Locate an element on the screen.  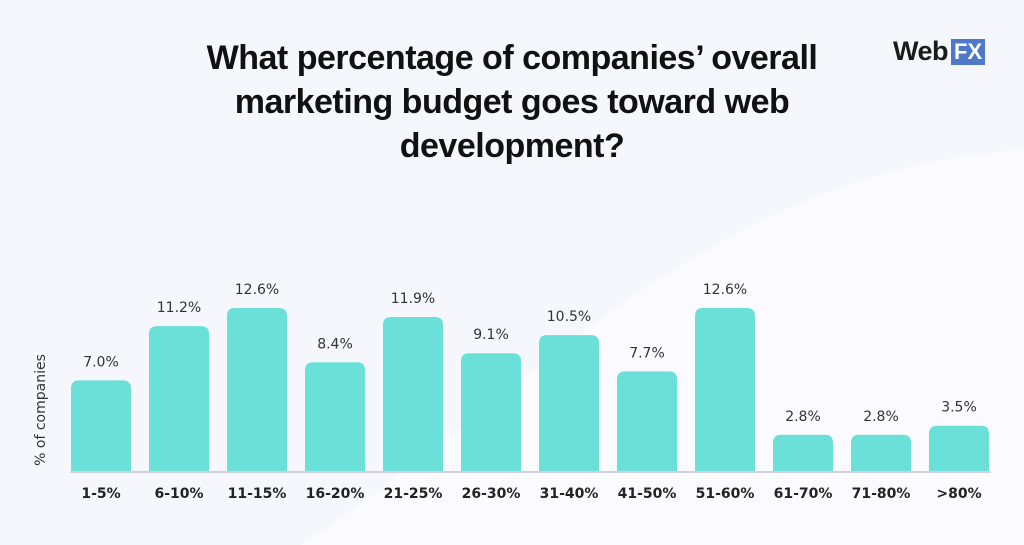
x-tick-label: 41-50% is located at coordinates (647, 494).